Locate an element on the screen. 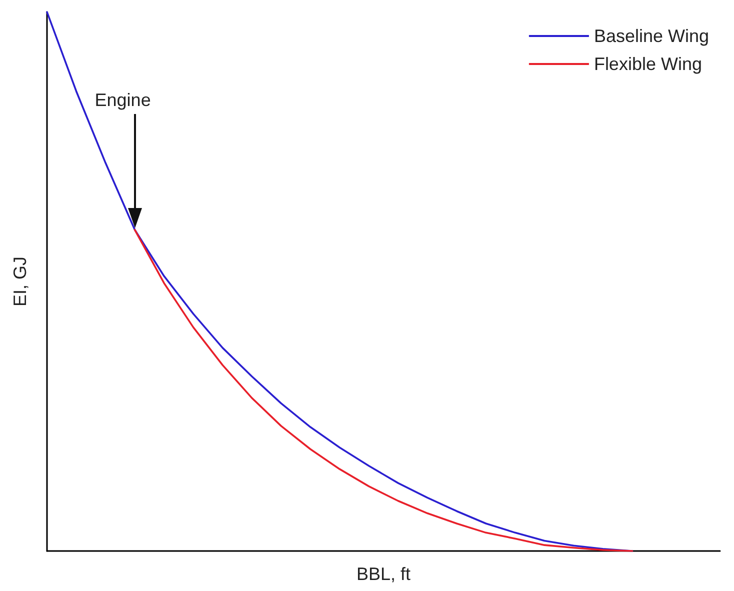 This screenshot has width=734, height=591. legend-label: Baseline Wing is located at coordinates (652, 36).